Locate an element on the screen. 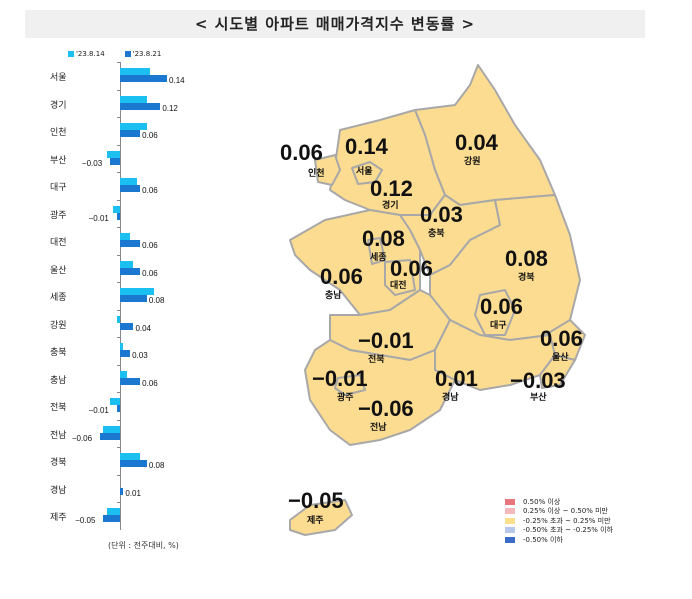 This screenshot has width=692, height=599. category-label: 경남 is located at coordinates (58, 490).